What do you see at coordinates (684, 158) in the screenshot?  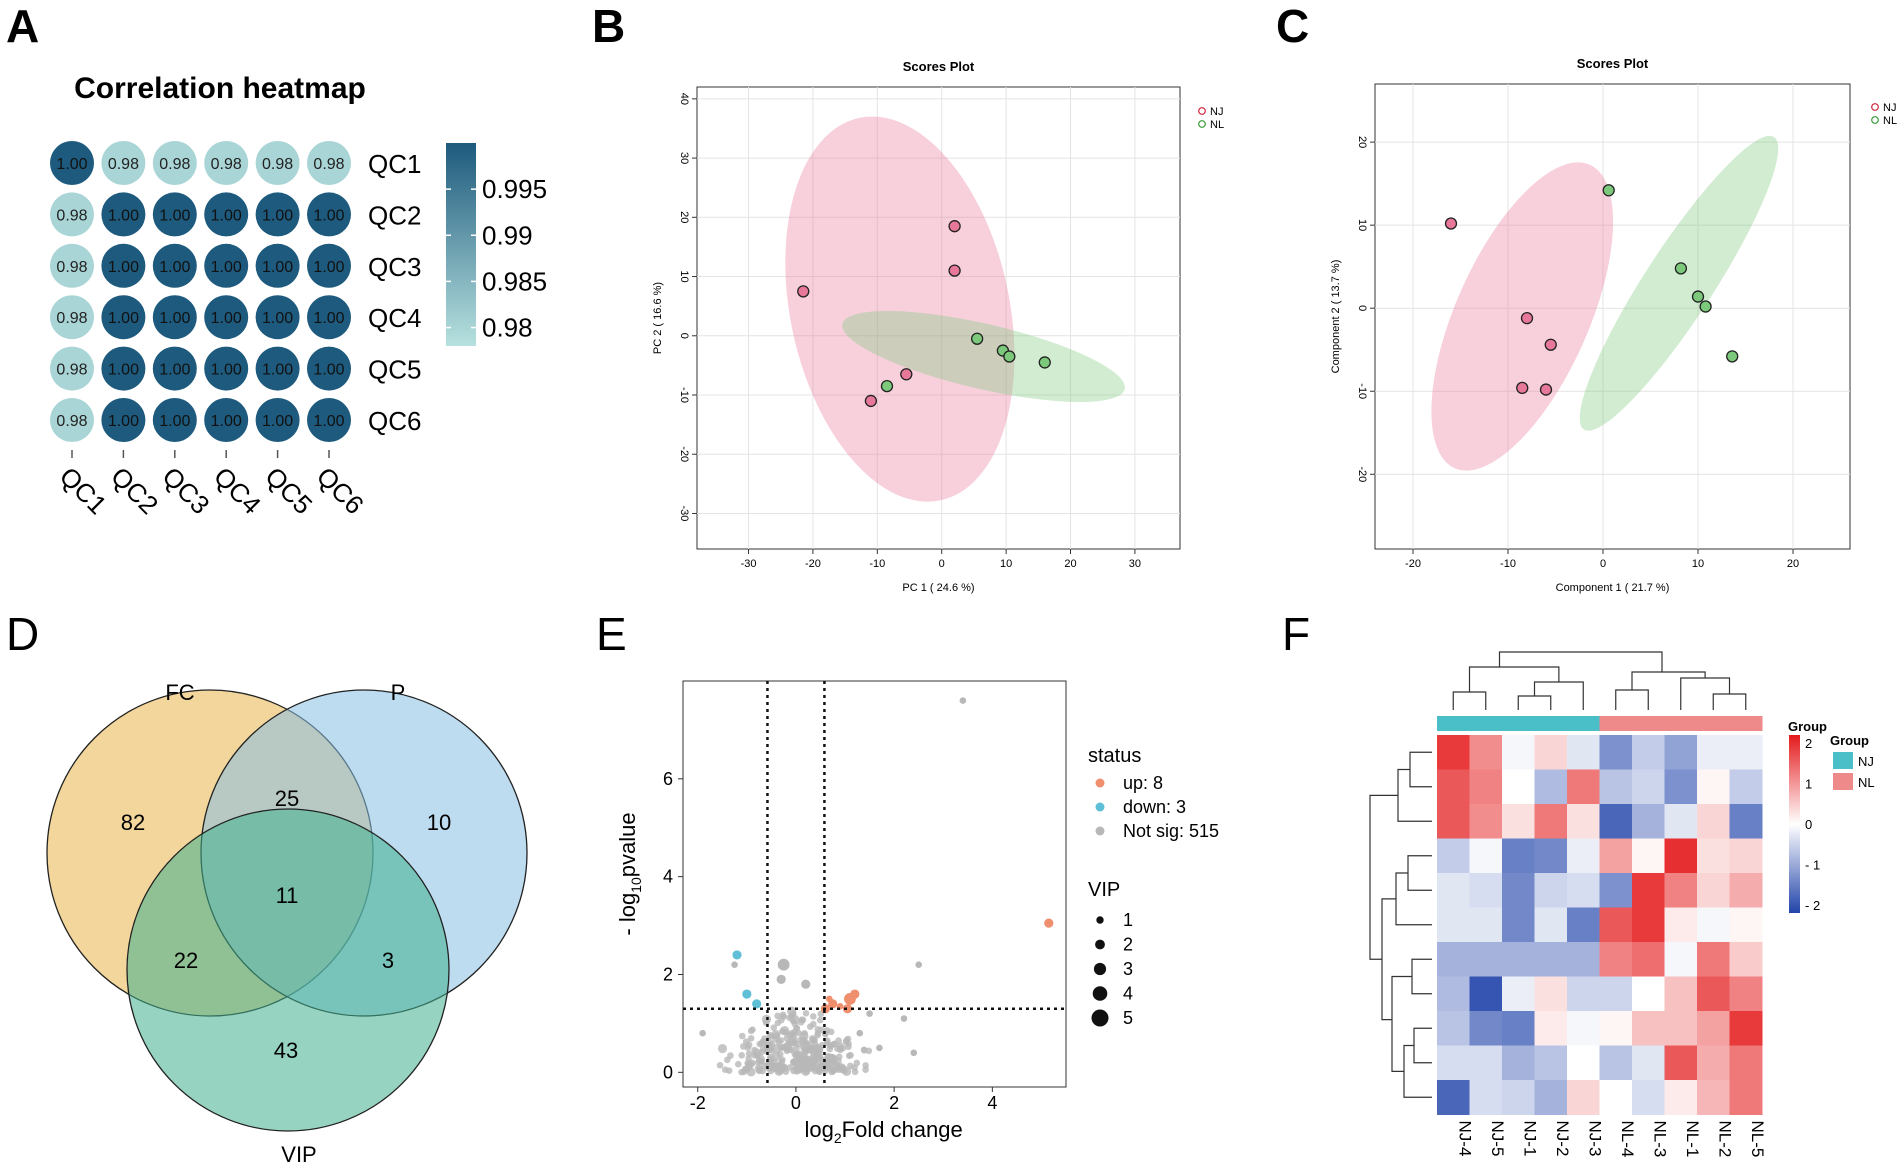 I see `y-tick-label: 30` at bounding box center [684, 158].